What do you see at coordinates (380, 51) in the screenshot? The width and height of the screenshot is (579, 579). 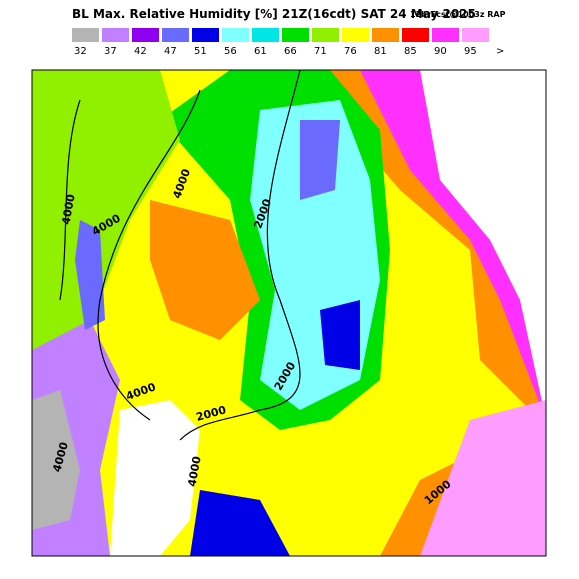 I see `legend-label: 81` at bounding box center [380, 51].